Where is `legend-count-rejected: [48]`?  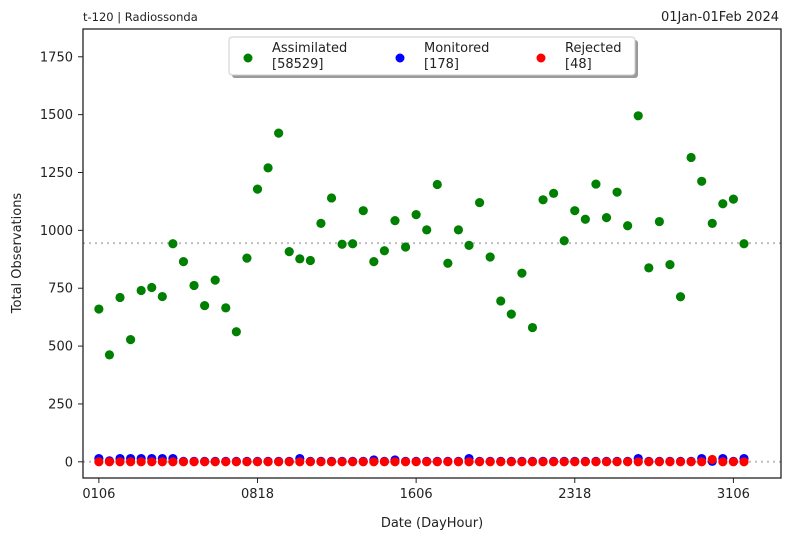
legend-count-rejected: [48] is located at coordinates (578, 64).